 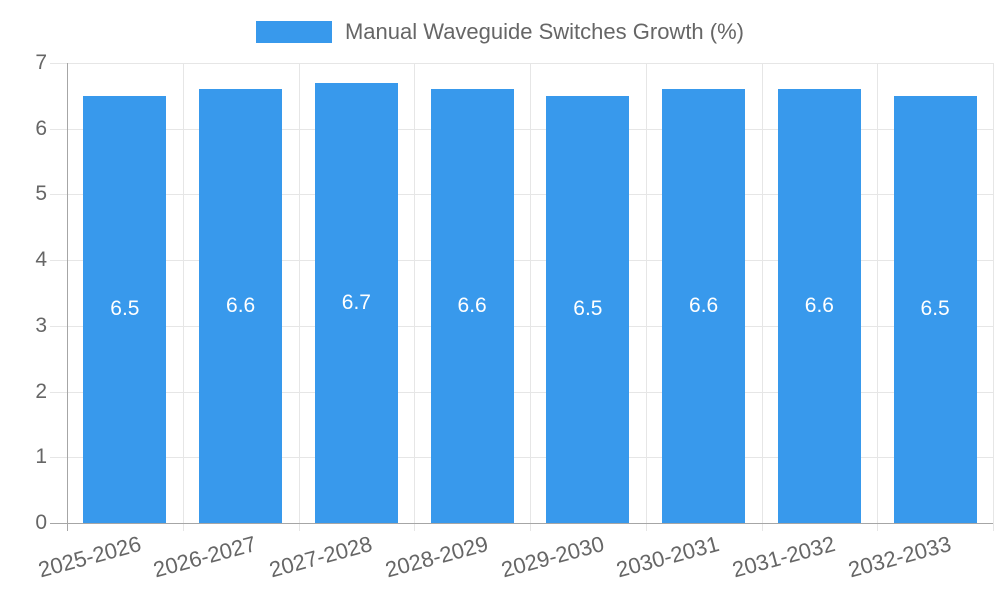 I want to click on x-tick-label: 2030-2031, so click(x=668, y=557).